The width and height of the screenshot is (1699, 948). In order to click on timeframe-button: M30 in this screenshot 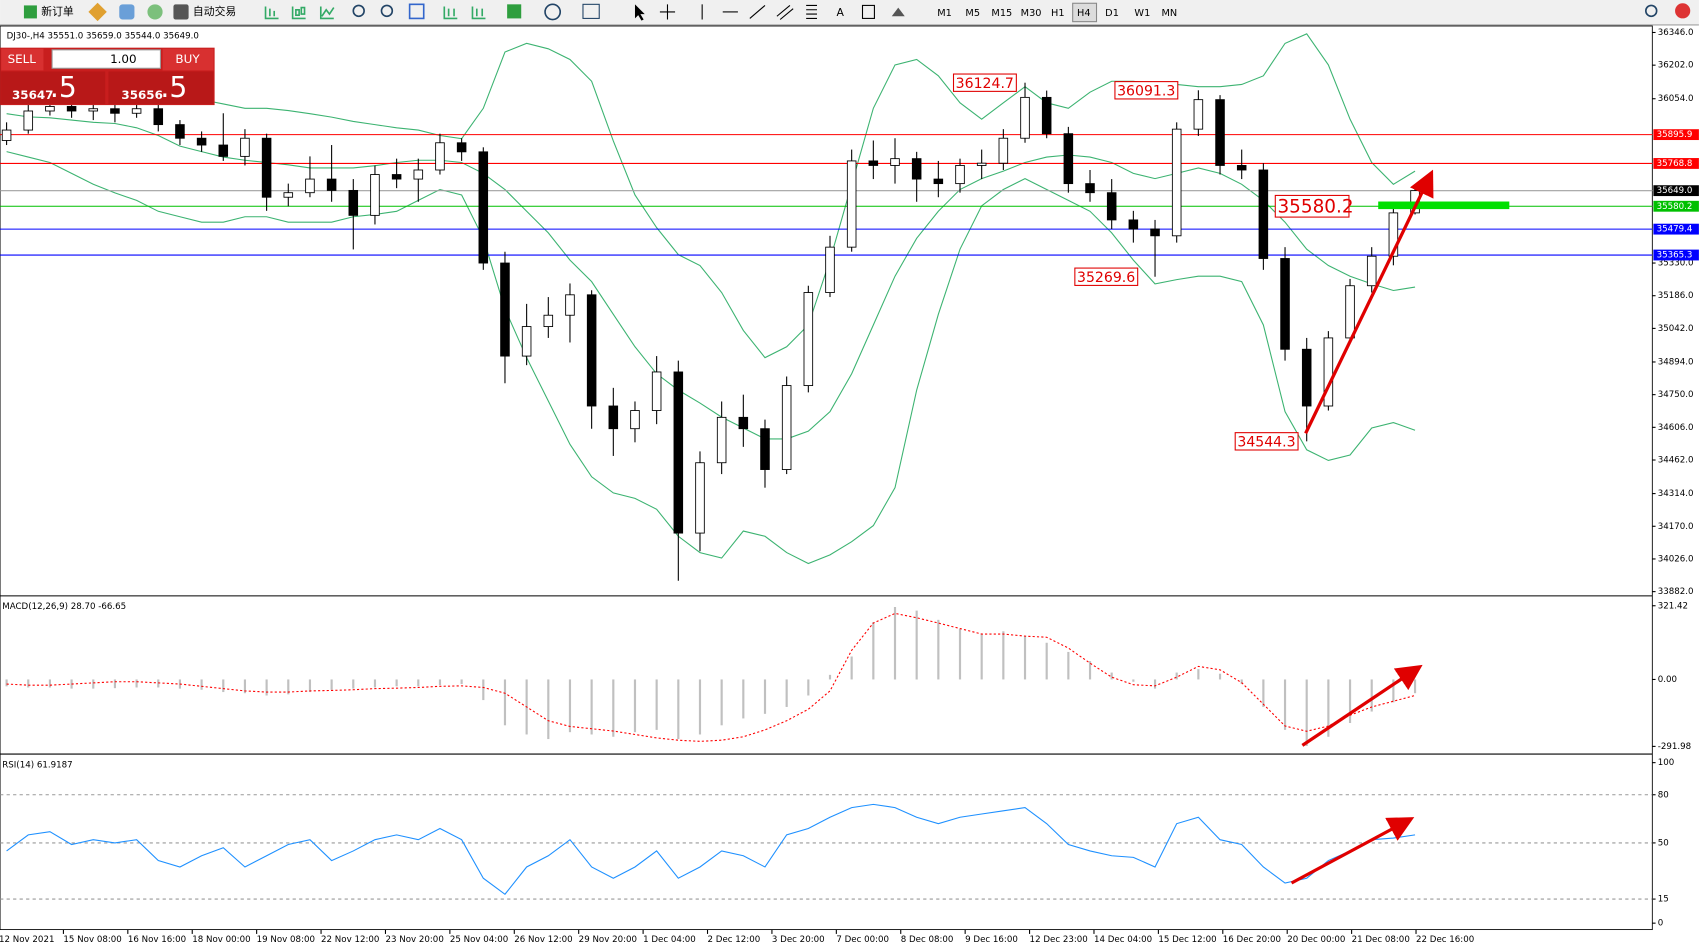, I will do `click(1031, 13)`.